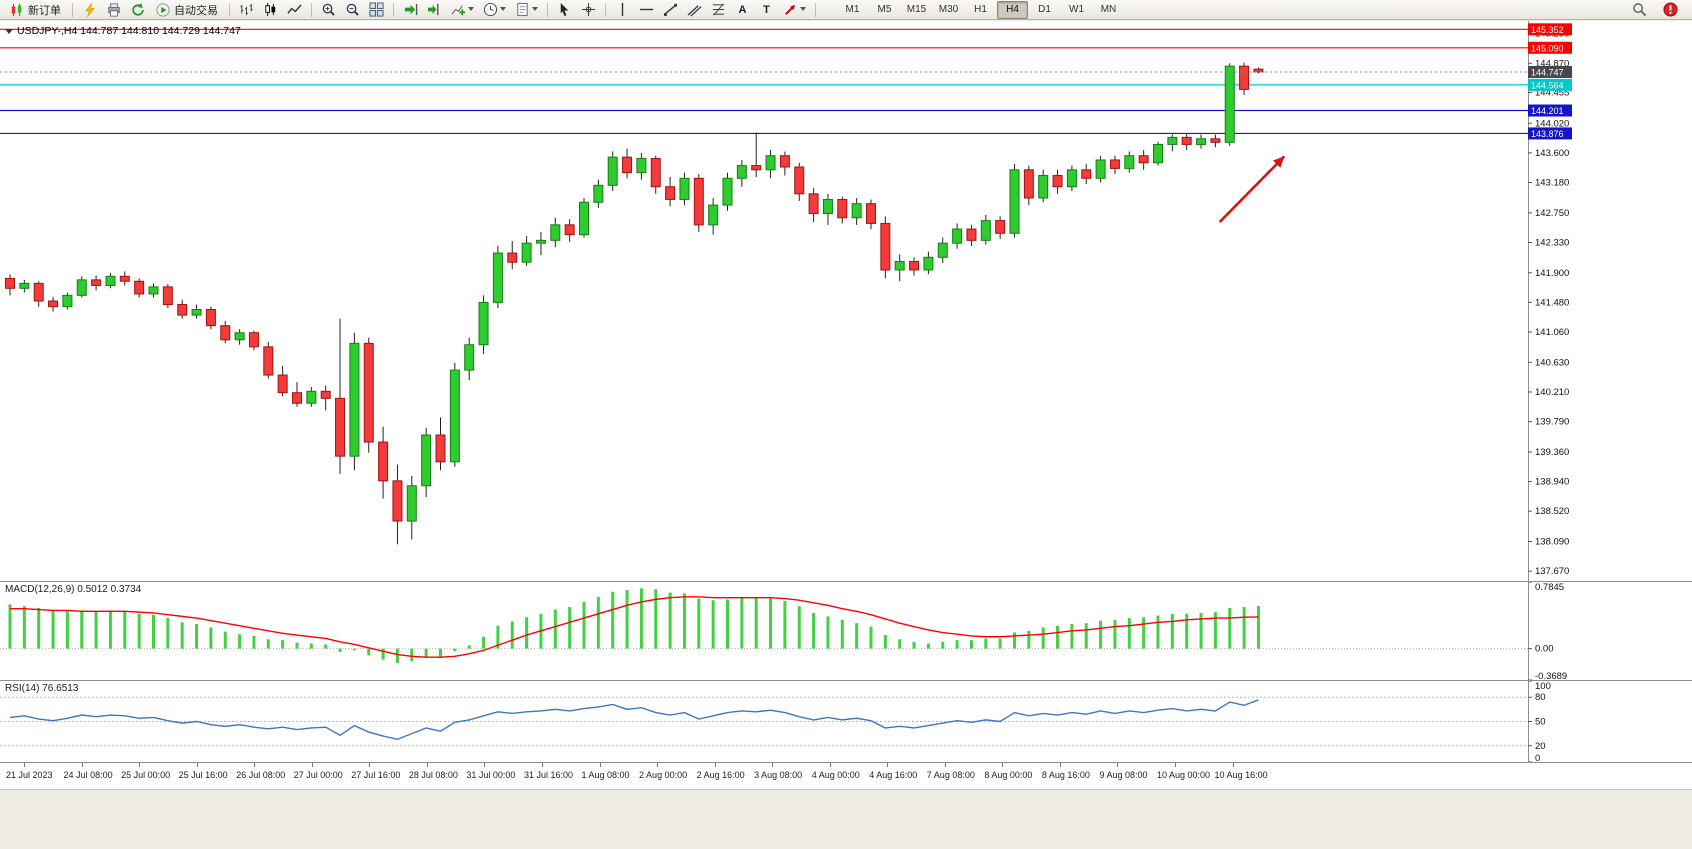 The image size is (1692, 849). Describe the element at coordinates (852, 9) in the screenshot. I see `timeframe-button-m1: M1` at that location.